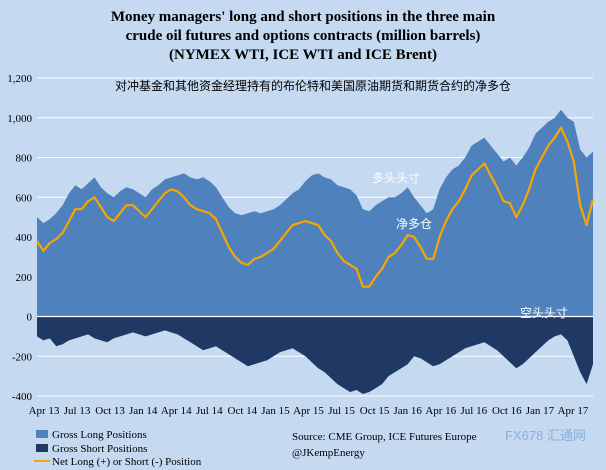 This screenshot has width=606, height=470. Describe the element at coordinates (24, 159) in the screenshot. I see `y-tick-label: 800` at that location.